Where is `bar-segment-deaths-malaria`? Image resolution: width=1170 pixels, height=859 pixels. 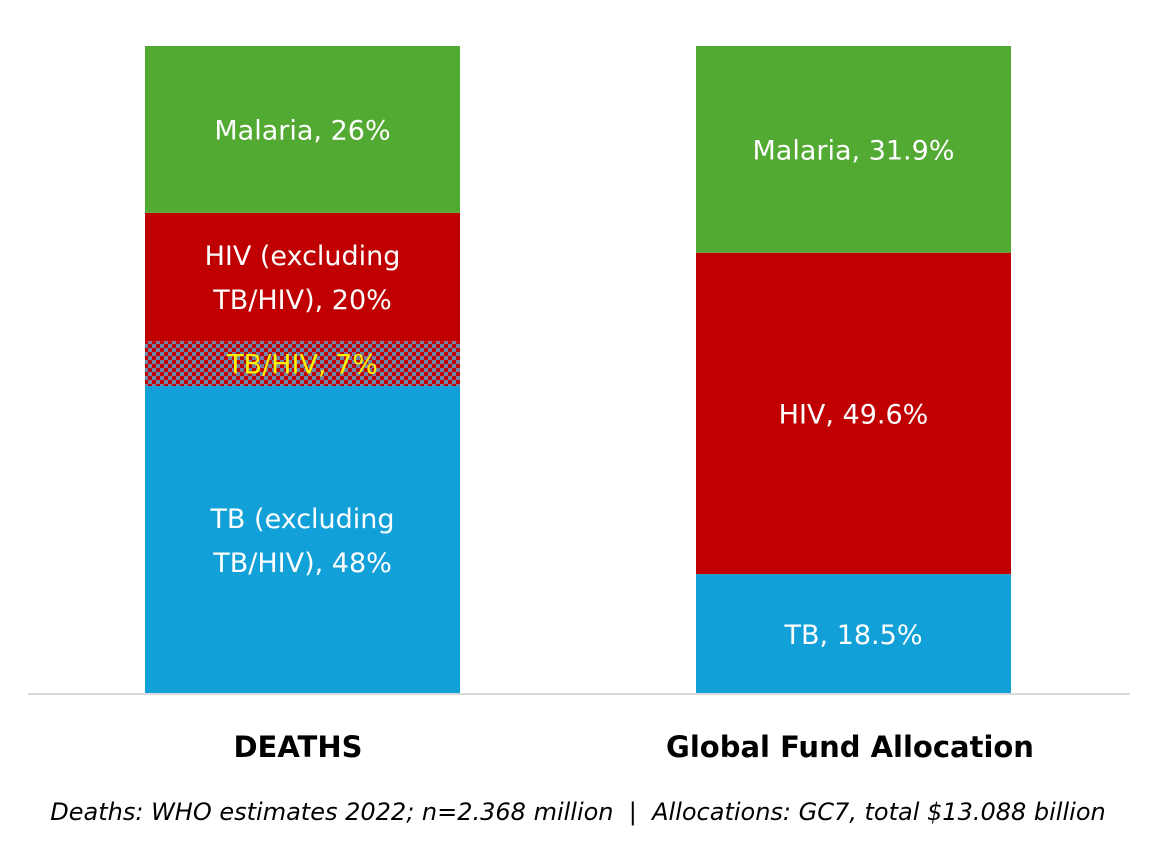
bar-segment-deaths-malaria is located at coordinates (302, 129).